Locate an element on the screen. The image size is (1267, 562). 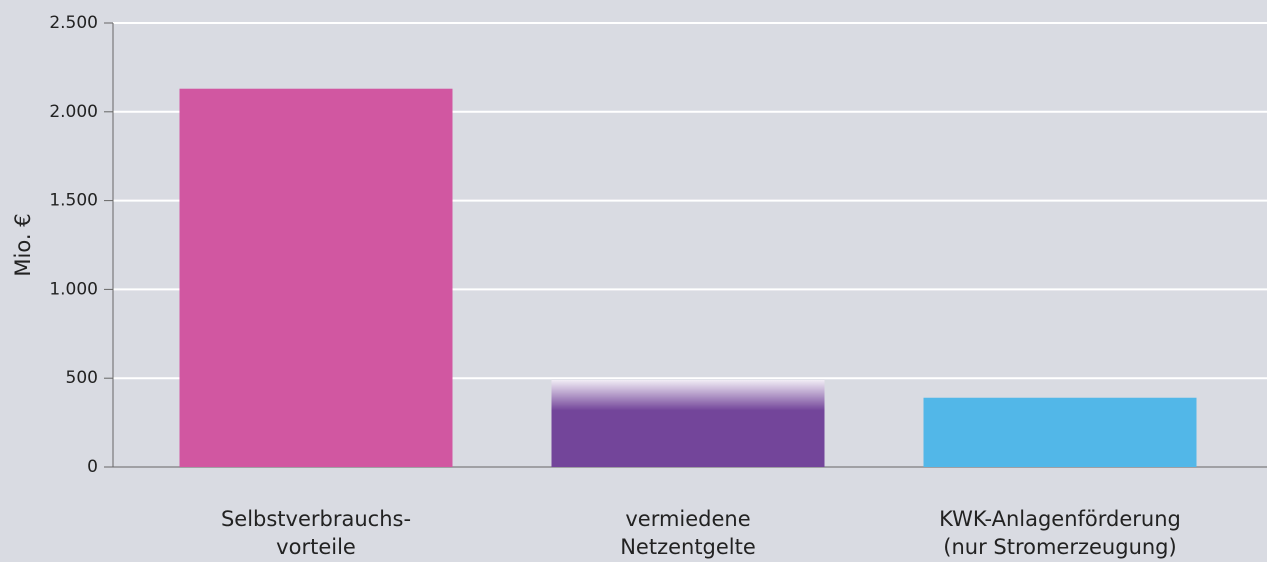
x-tick-label: KWK-Anlagenförderung is located at coordinates (1060, 519).